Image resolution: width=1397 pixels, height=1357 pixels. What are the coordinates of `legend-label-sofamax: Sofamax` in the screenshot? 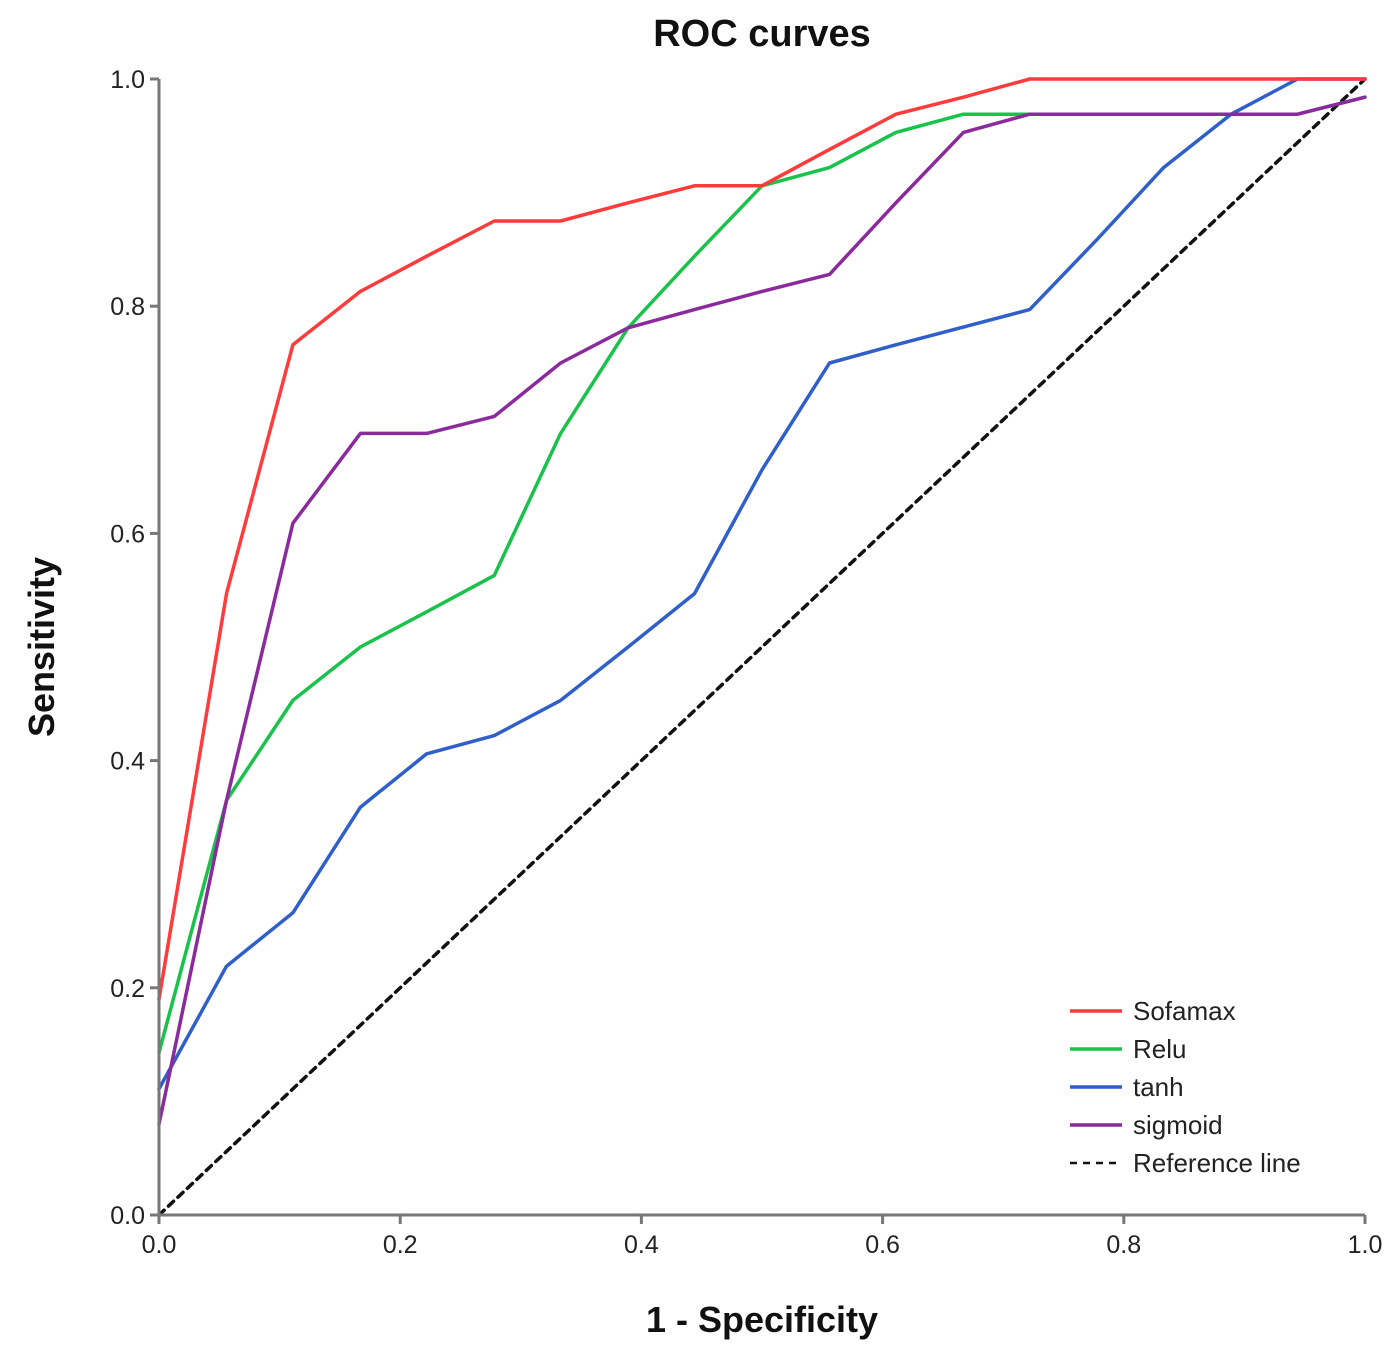 It's located at (1184, 1011).